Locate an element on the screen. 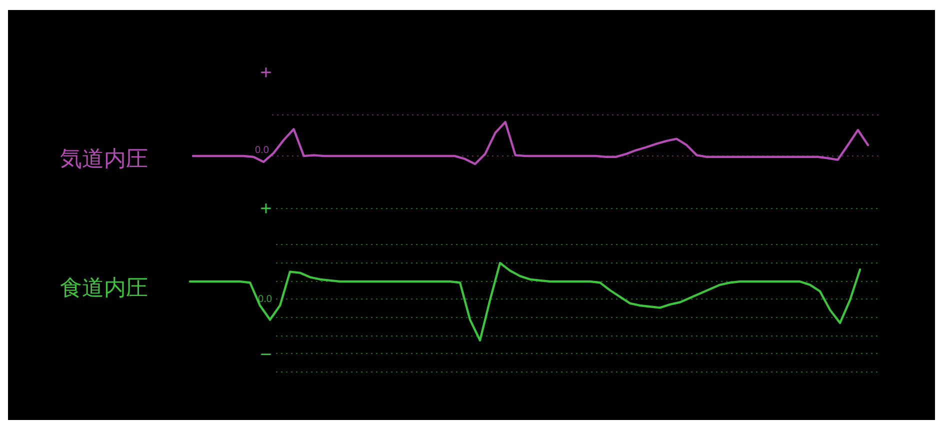 The width and height of the screenshot is (943, 428). y-axis-title: 気道内圧 is located at coordinates (104, 158).